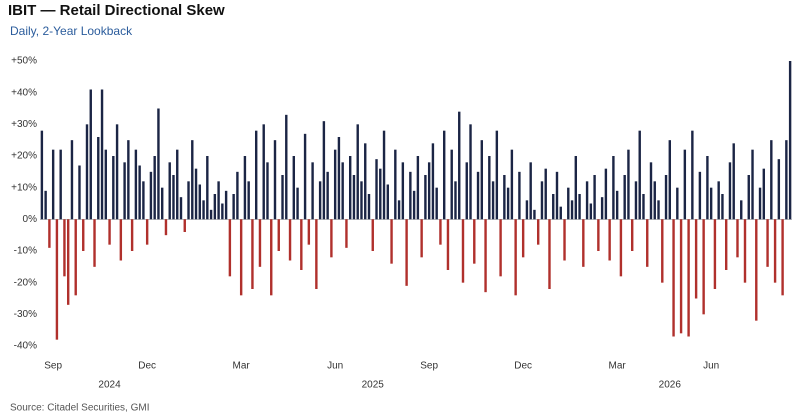  Describe the element at coordinates (25, 282) in the screenshot. I see `y-tick-label: -20%` at that location.